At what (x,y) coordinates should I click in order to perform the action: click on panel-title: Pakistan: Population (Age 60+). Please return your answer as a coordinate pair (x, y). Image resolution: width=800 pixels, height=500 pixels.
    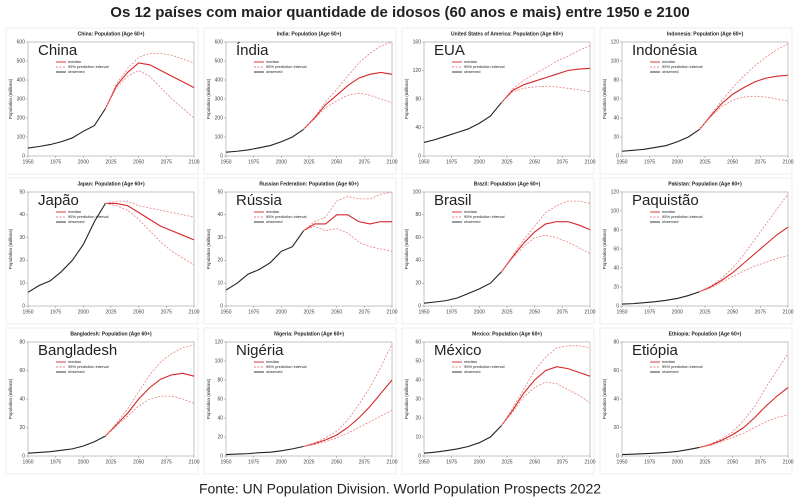
    Looking at the image, I should click on (705, 184).